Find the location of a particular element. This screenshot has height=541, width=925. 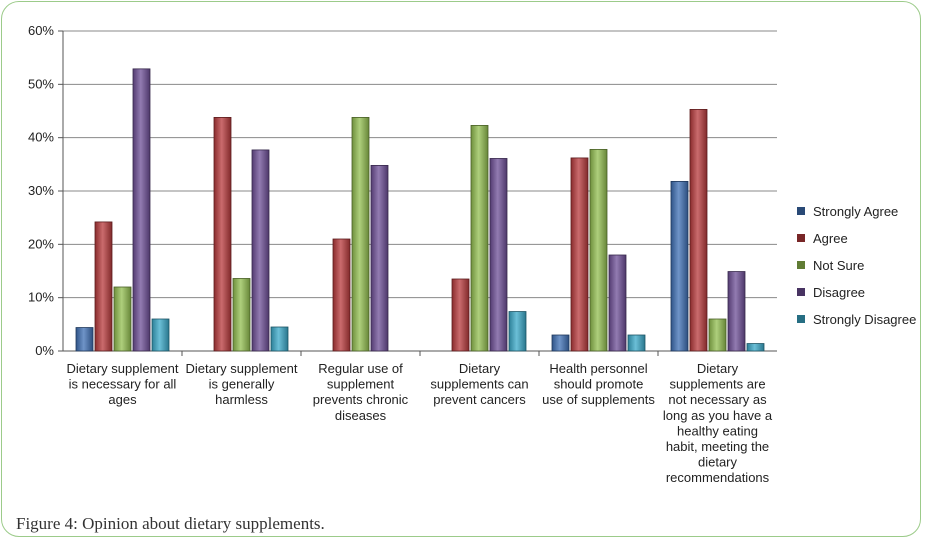

y-tick-label: 10% is located at coordinates (41, 297).